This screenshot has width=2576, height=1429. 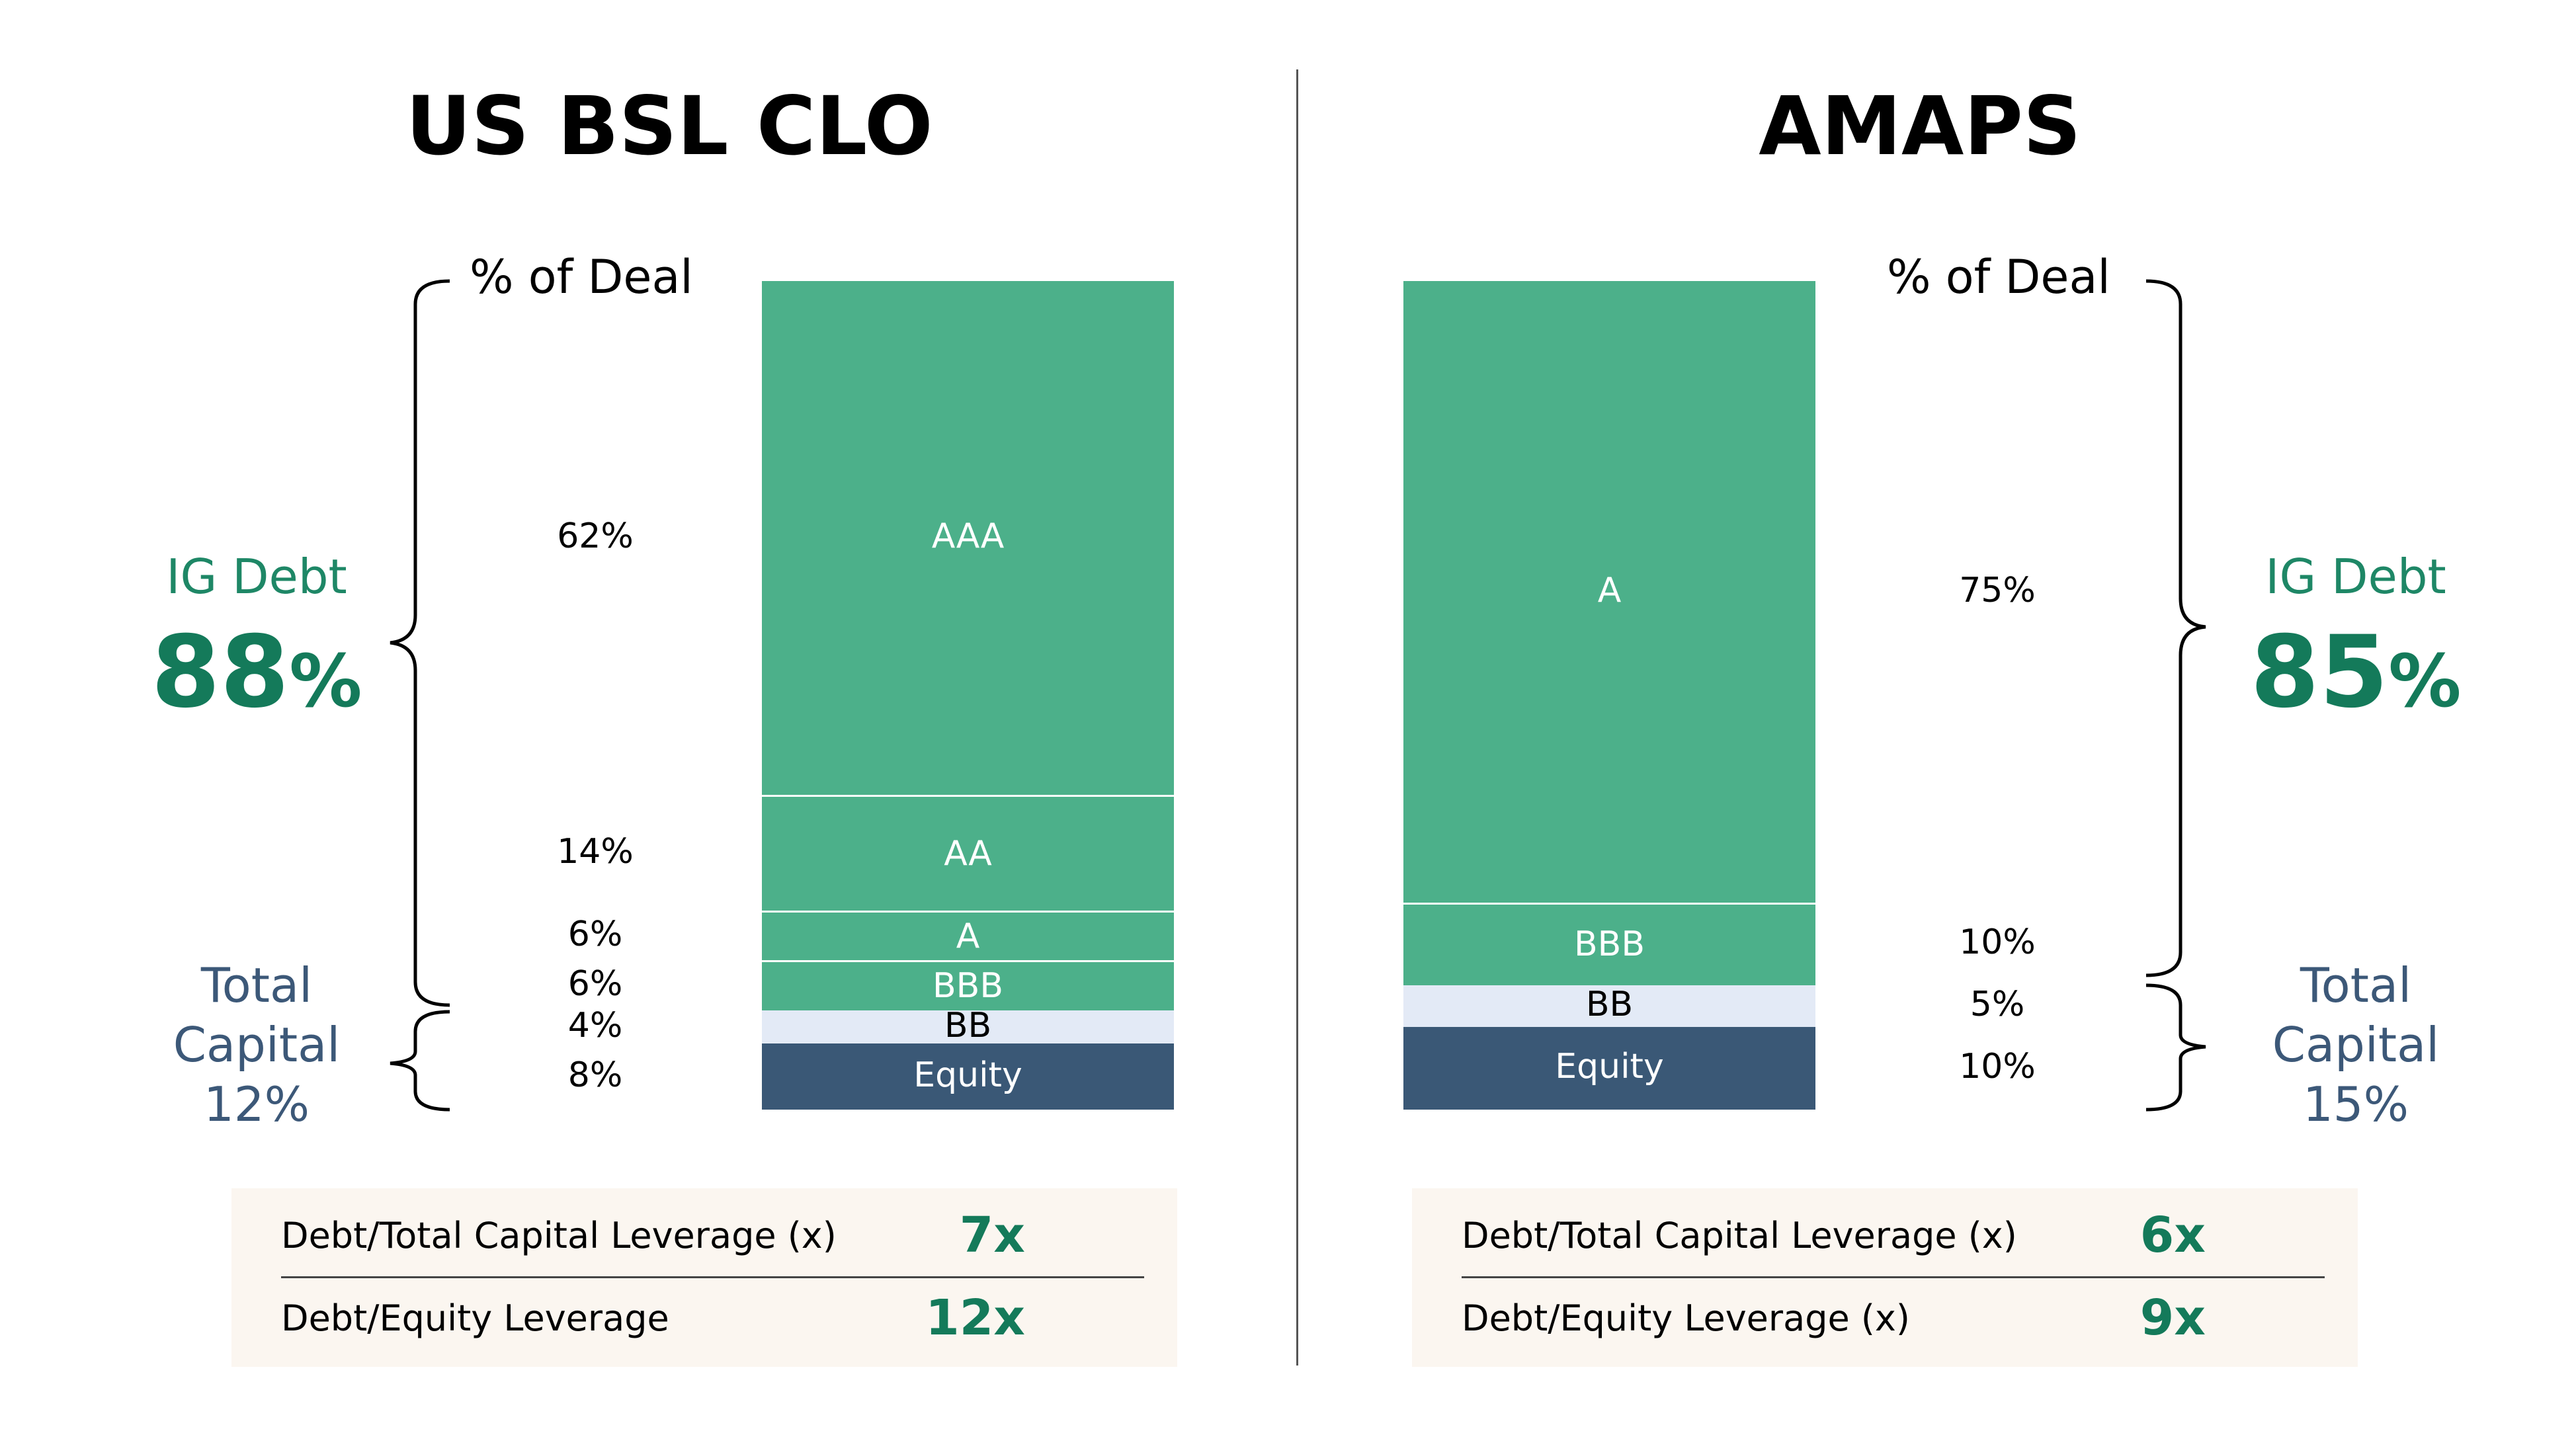 I want to click on leverage-label-equity-right: Debt/Equity Leverage (x), so click(x=1686, y=1318).